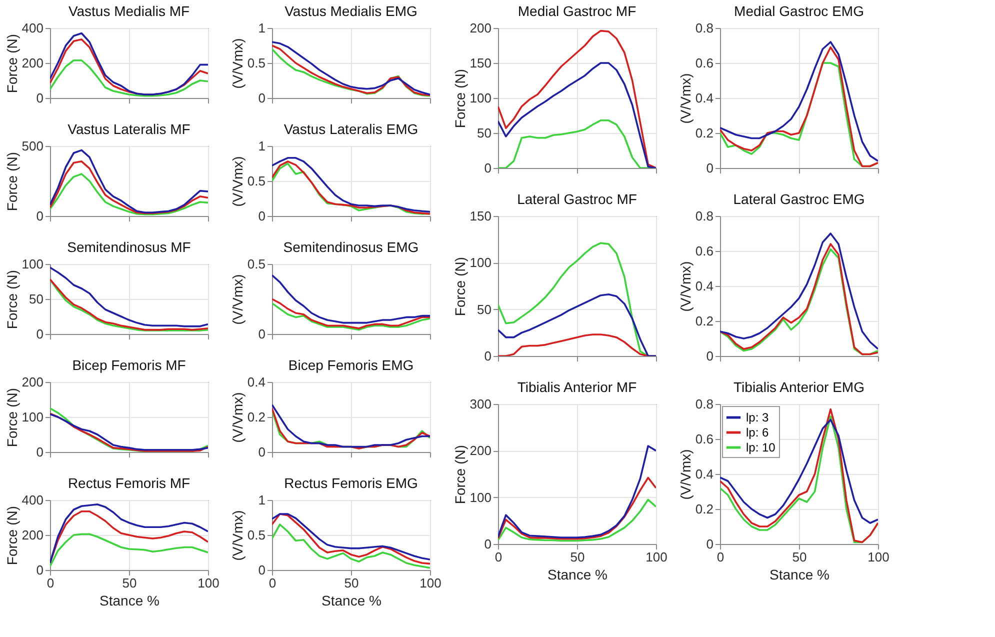 The width and height of the screenshot is (995, 637). I want to click on chart-title: Tibialis Anterior MF, so click(577, 387).